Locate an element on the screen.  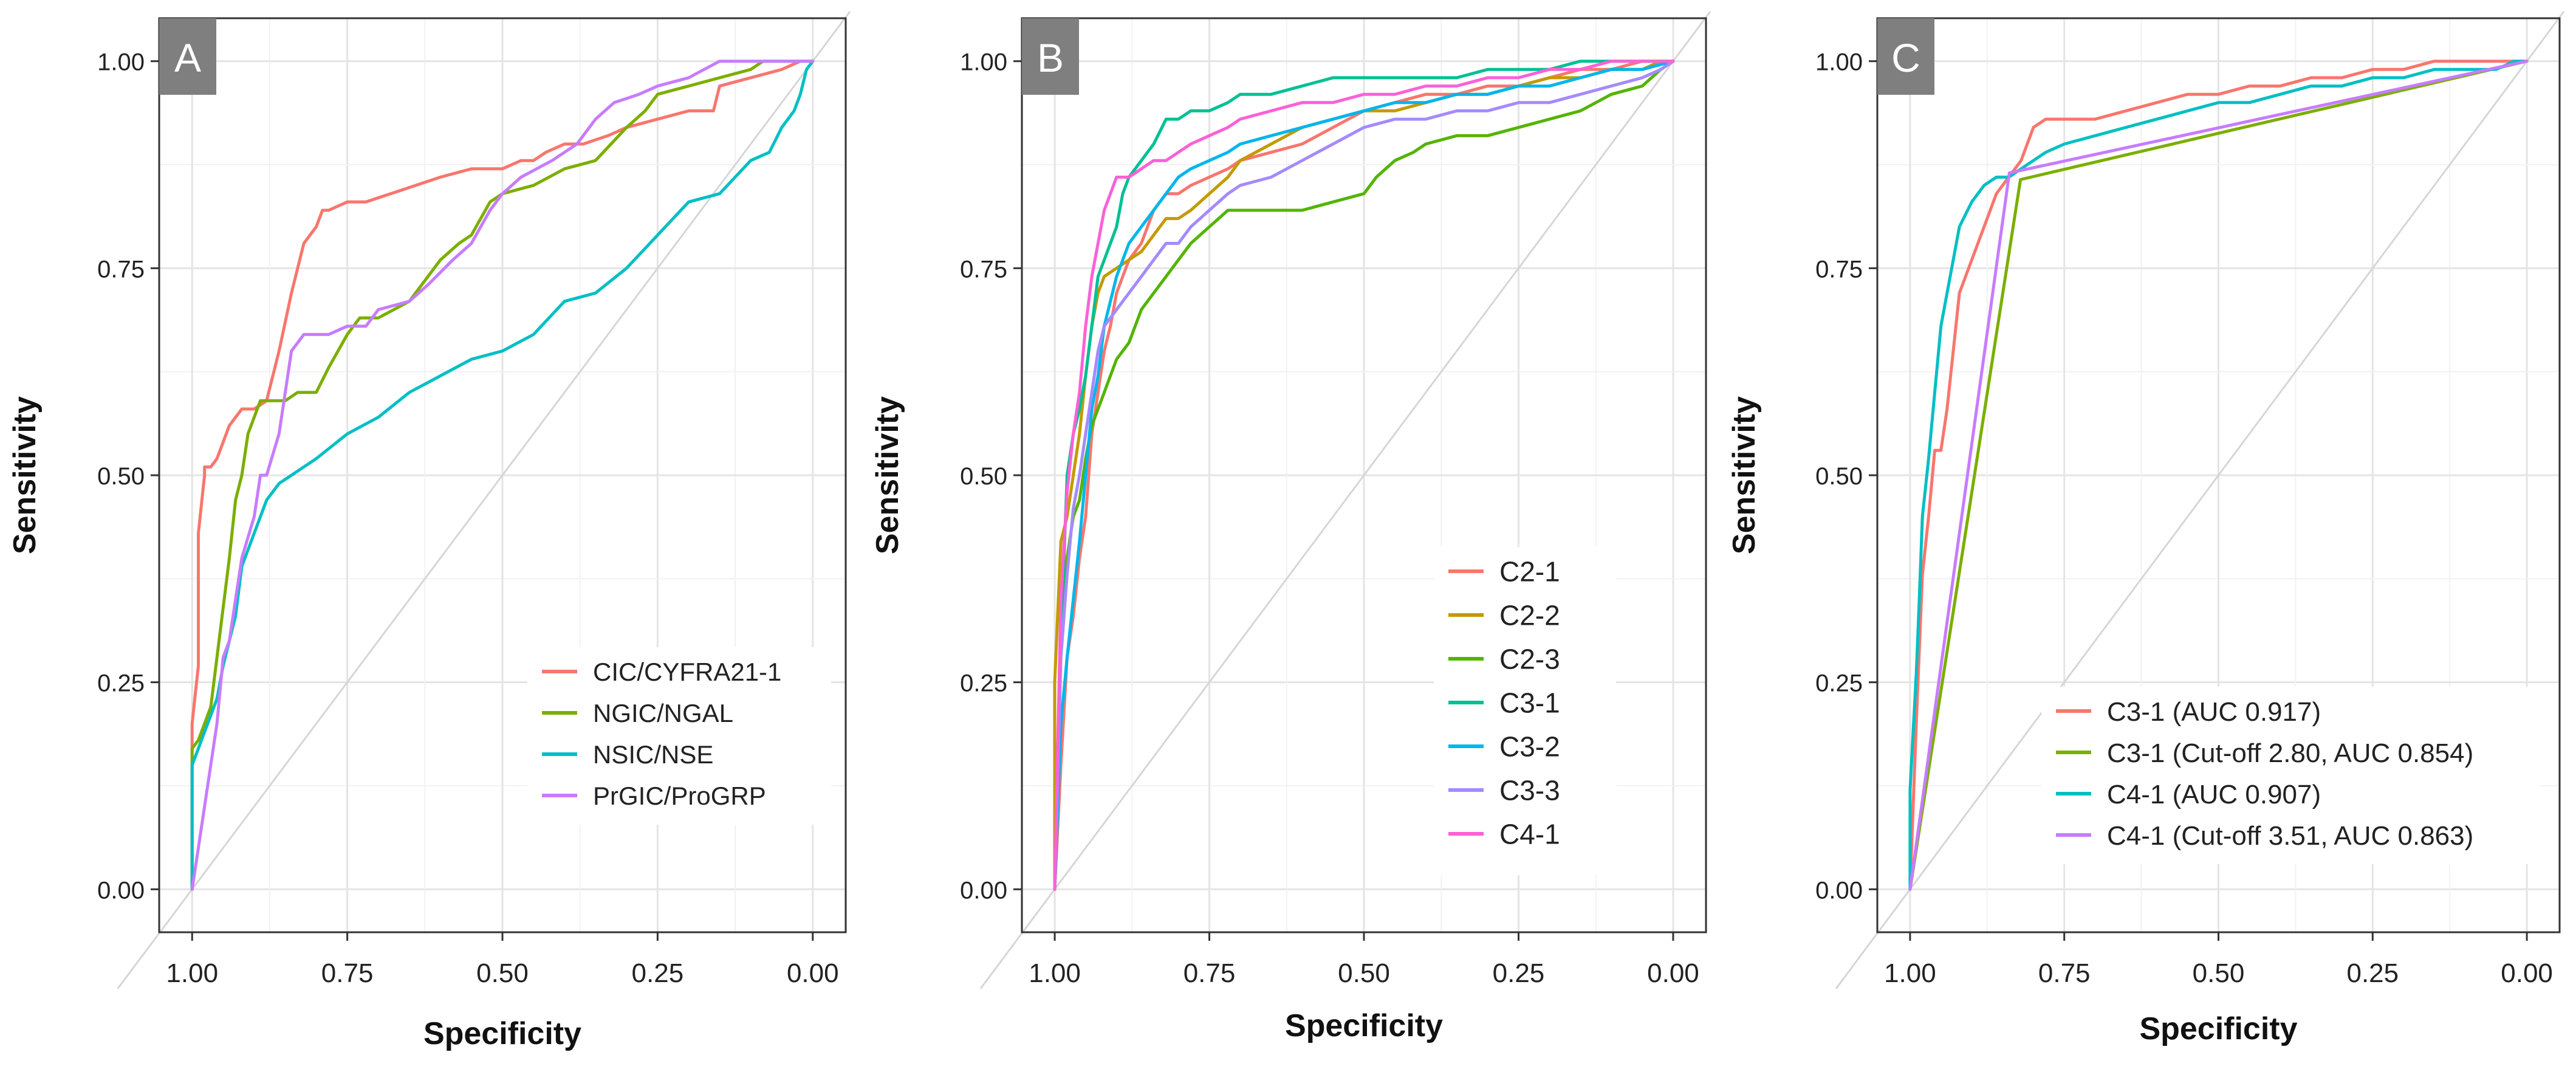
legend: C2-1 C2-2 C2-3 C3-1 C3-2 C3-3 C4-1 is located at coordinates (1525, 711).